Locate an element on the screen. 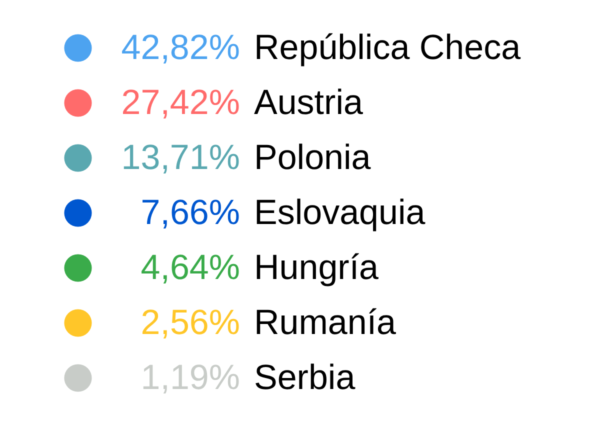 Image resolution: width=600 pixels, height=427 pixels. data-label: 2,56% is located at coordinates (190, 322).